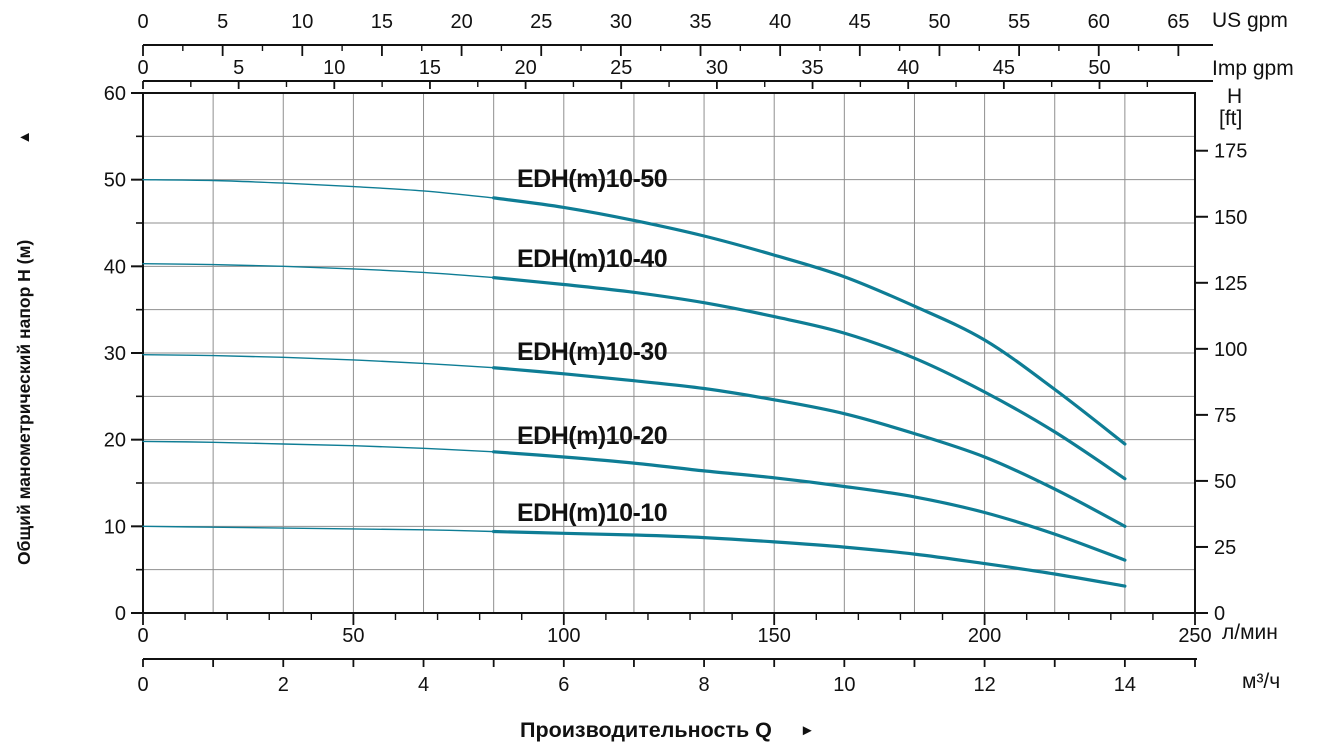  I want to click on tick-label: 14, so click(1125, 685).